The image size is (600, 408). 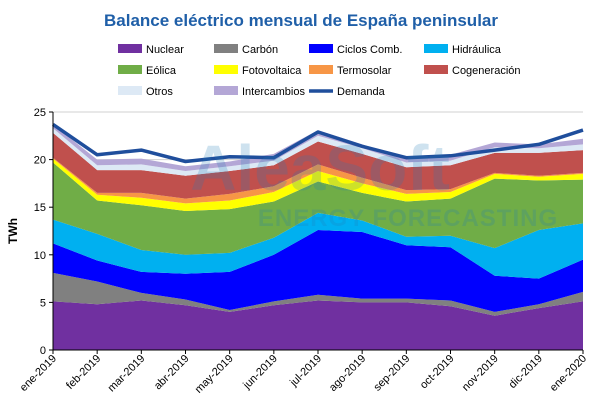 What do you see at coordinates (43, 351) in the screenshot?
I see `y-tick-label: 0` at bounding box center [43, 351].